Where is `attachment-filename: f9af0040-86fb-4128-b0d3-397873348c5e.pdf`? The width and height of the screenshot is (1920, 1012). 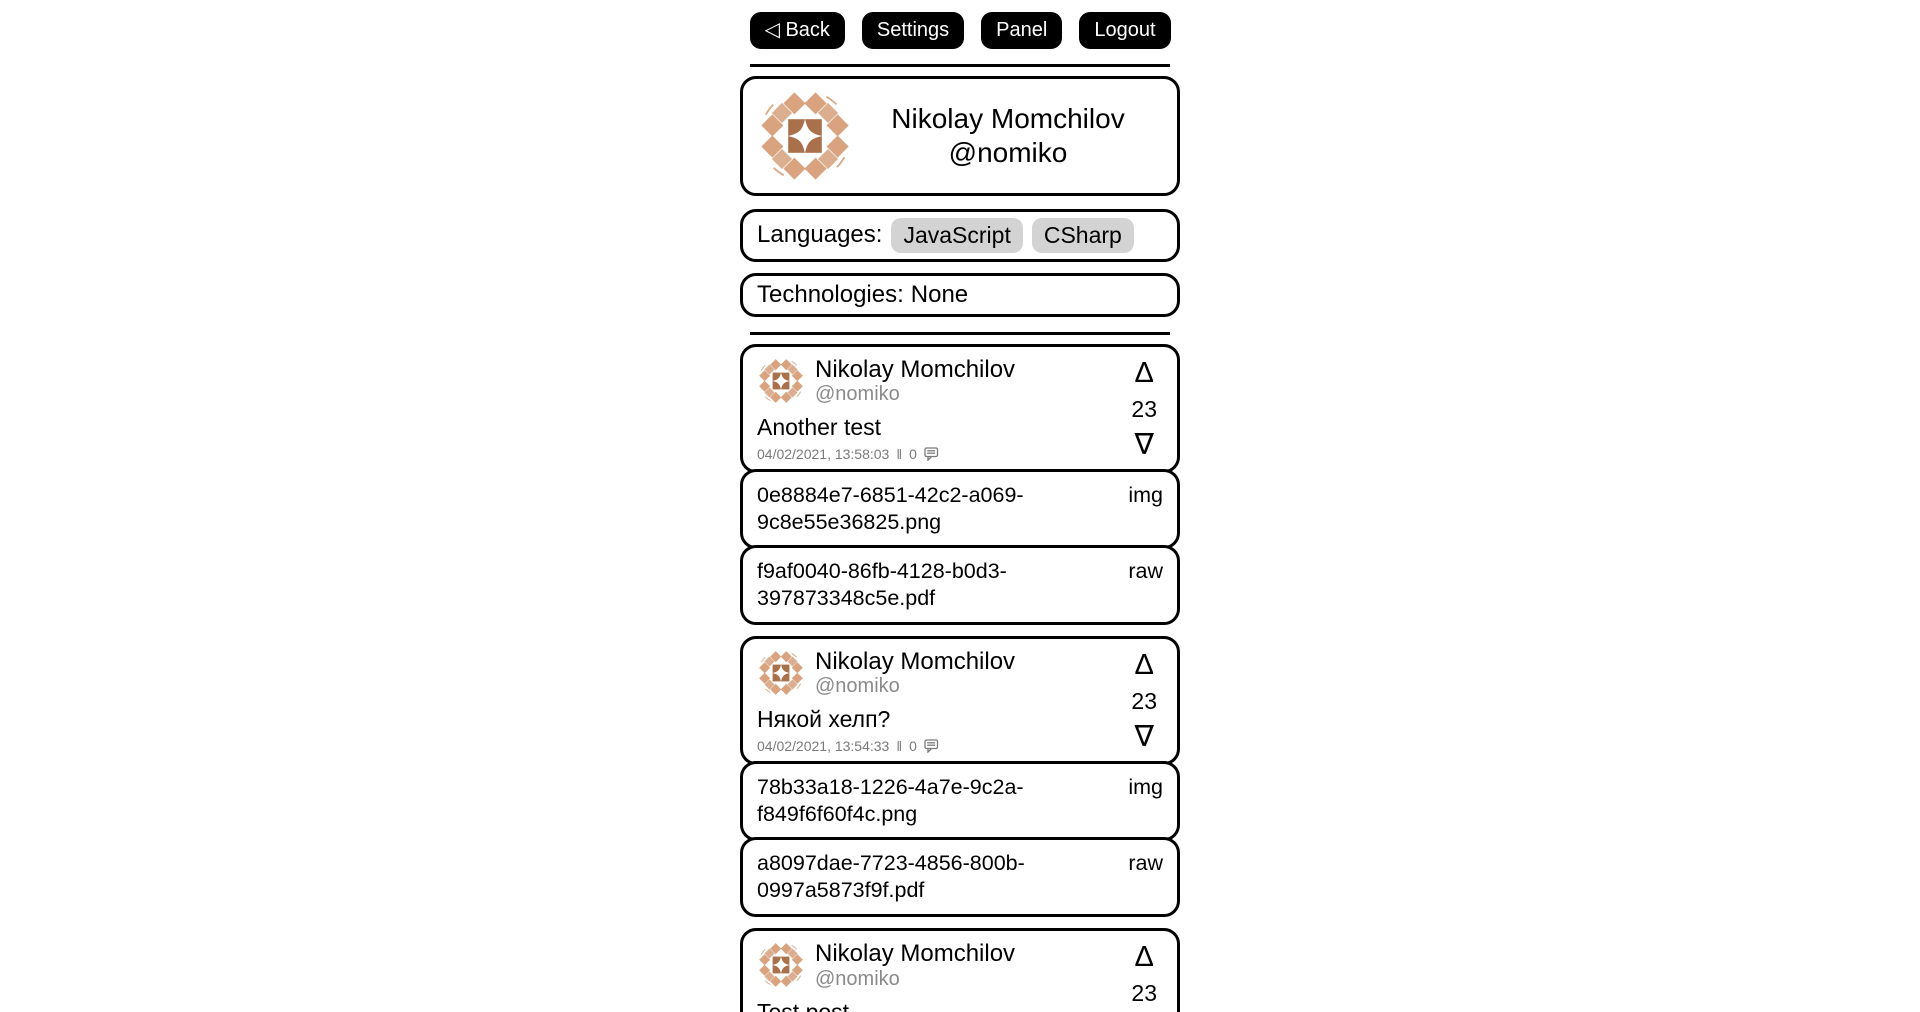 attachment-filename: f9af0040-86fb-4128-b0d3-397873348c5e.pdf is located at coordinates (882, 584).